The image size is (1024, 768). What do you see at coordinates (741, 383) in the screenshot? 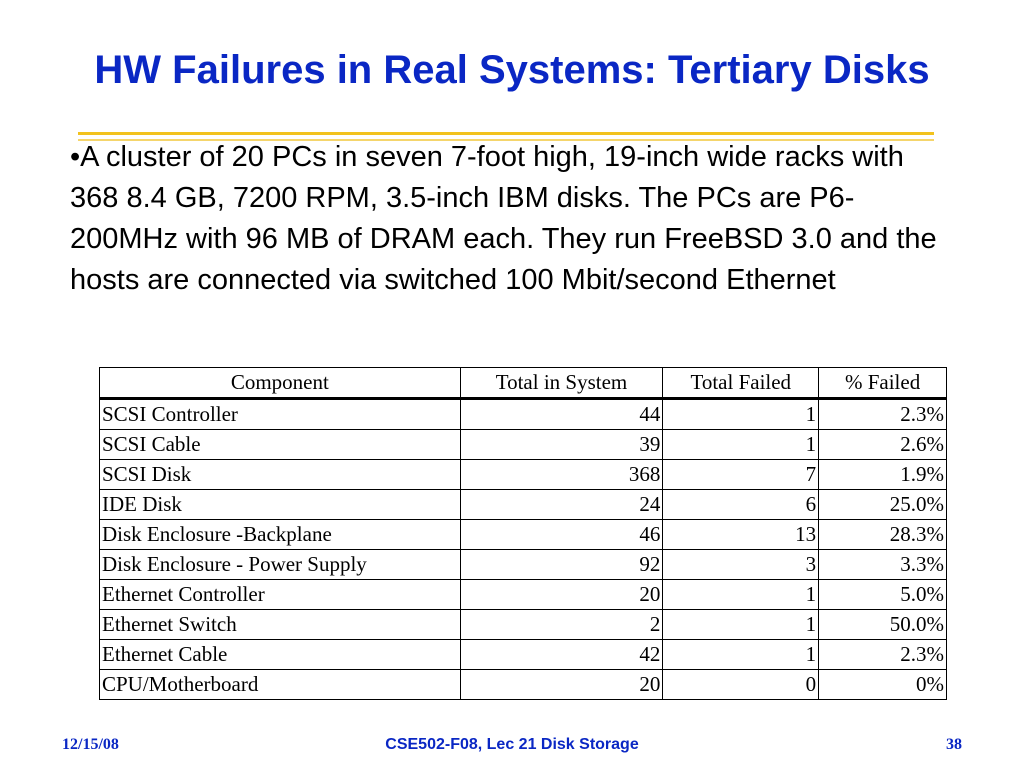
I see `header-total-failed: Total Failed` at bounding box center [741, 383].